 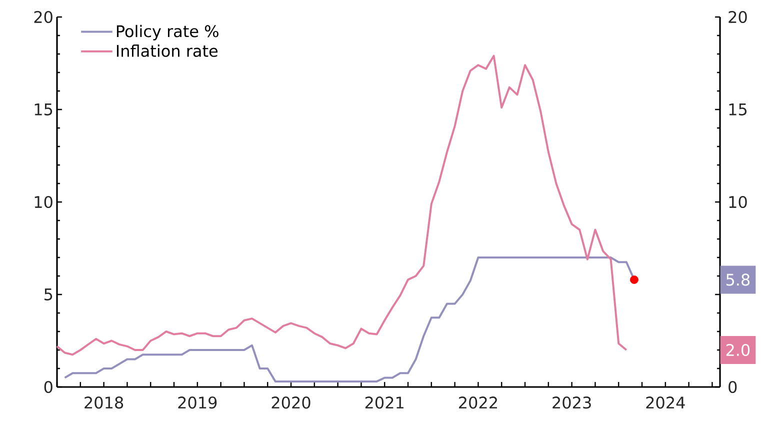 I want to click on y2-tick-label: 15, so click(x=738, y=110).